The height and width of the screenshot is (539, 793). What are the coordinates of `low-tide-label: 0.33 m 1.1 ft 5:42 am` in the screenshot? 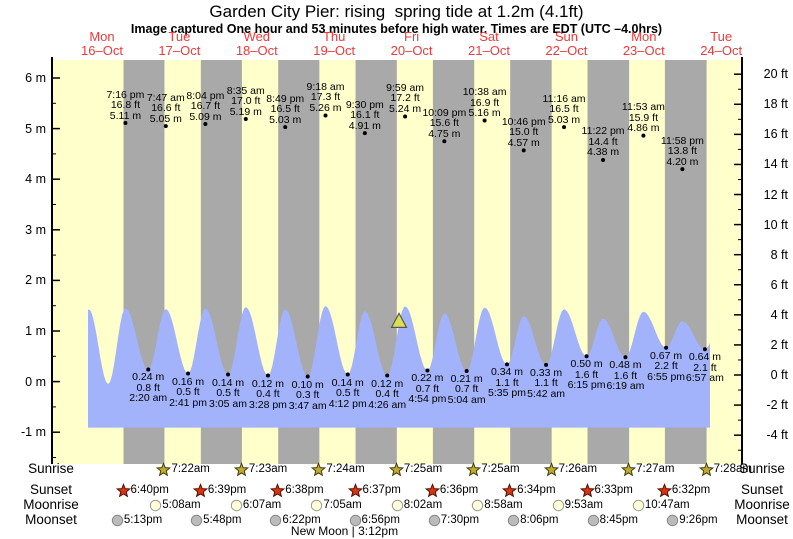 It's located at (546, 384).